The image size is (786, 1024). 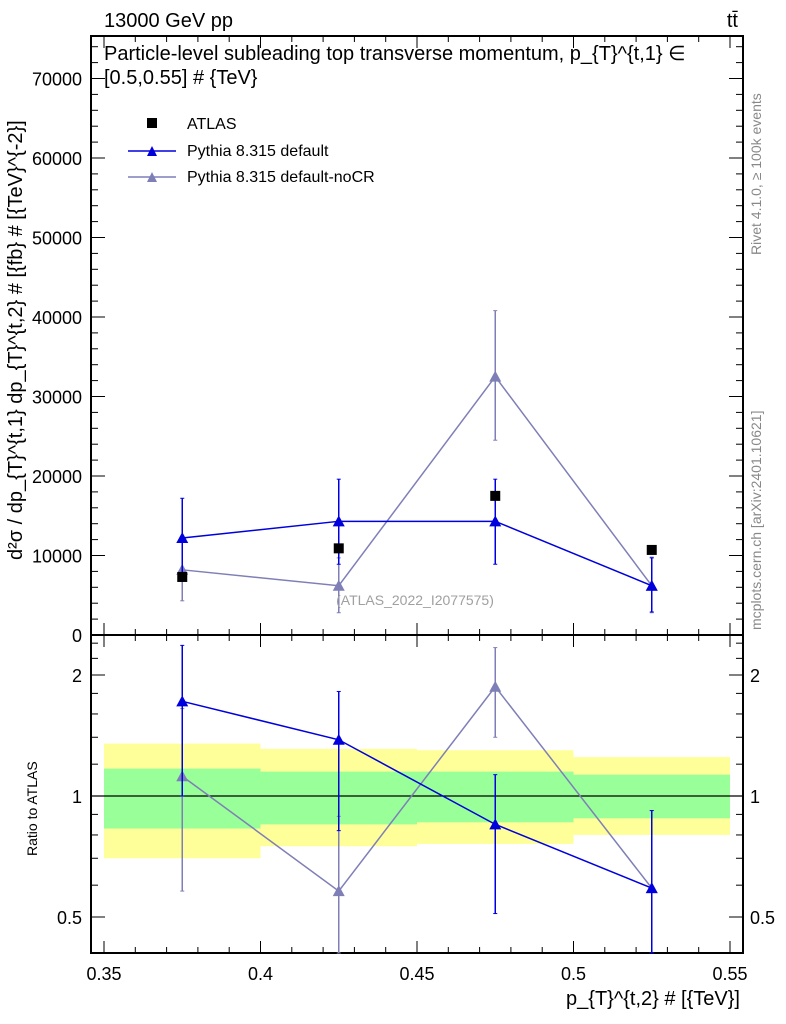 What do you see at coordinates (168, 21) in the screenshot?
I see `energy-label: 13000 GeV pp` at bounding box center [168, 21].